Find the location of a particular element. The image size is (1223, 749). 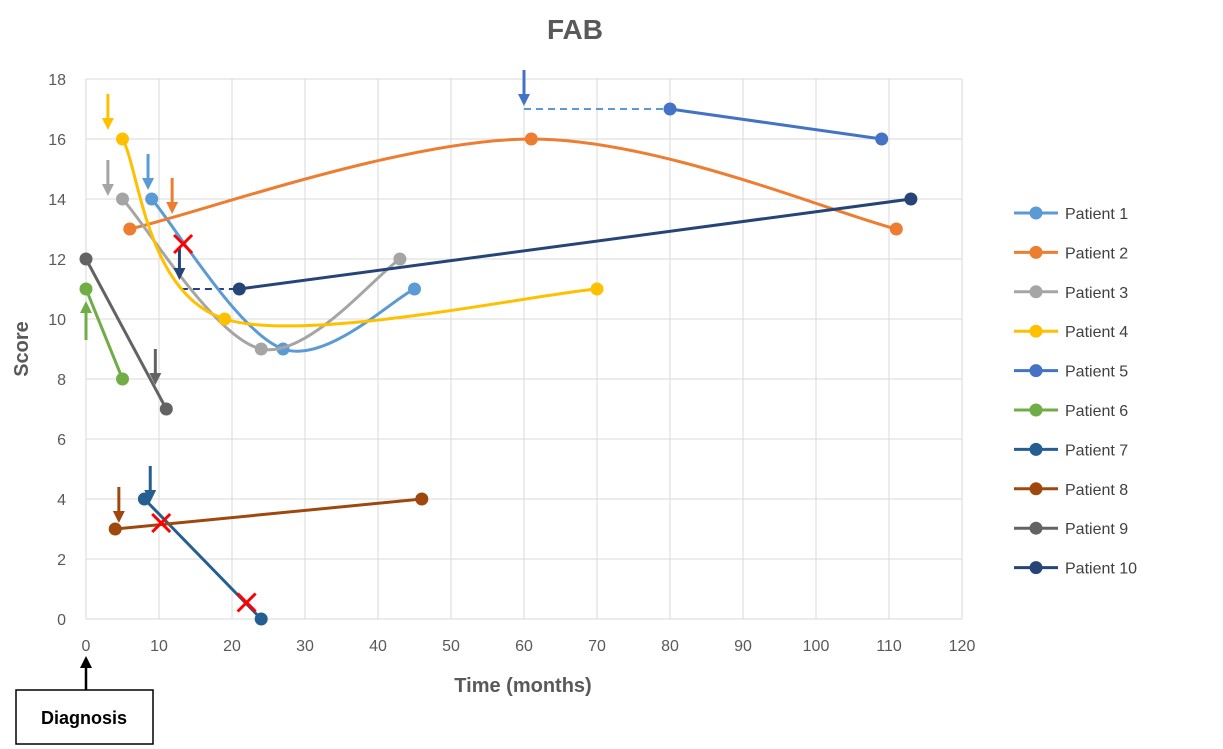

legend-item: Patient 10 is located at coordinates (1075, 569).